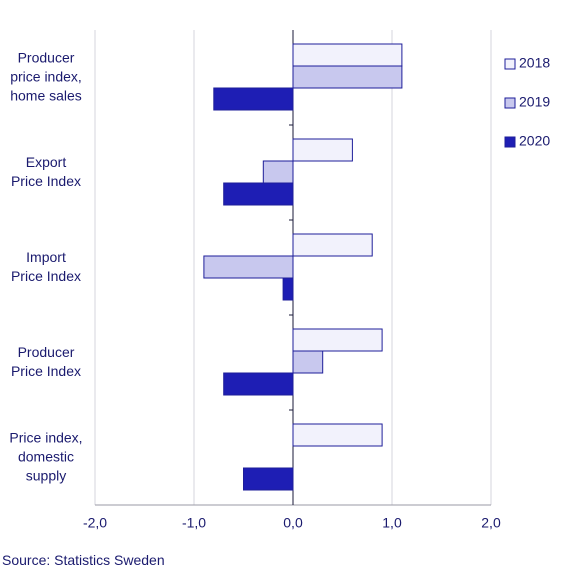  I want to click on category-label: Producer Price Index, so click(46, 361).